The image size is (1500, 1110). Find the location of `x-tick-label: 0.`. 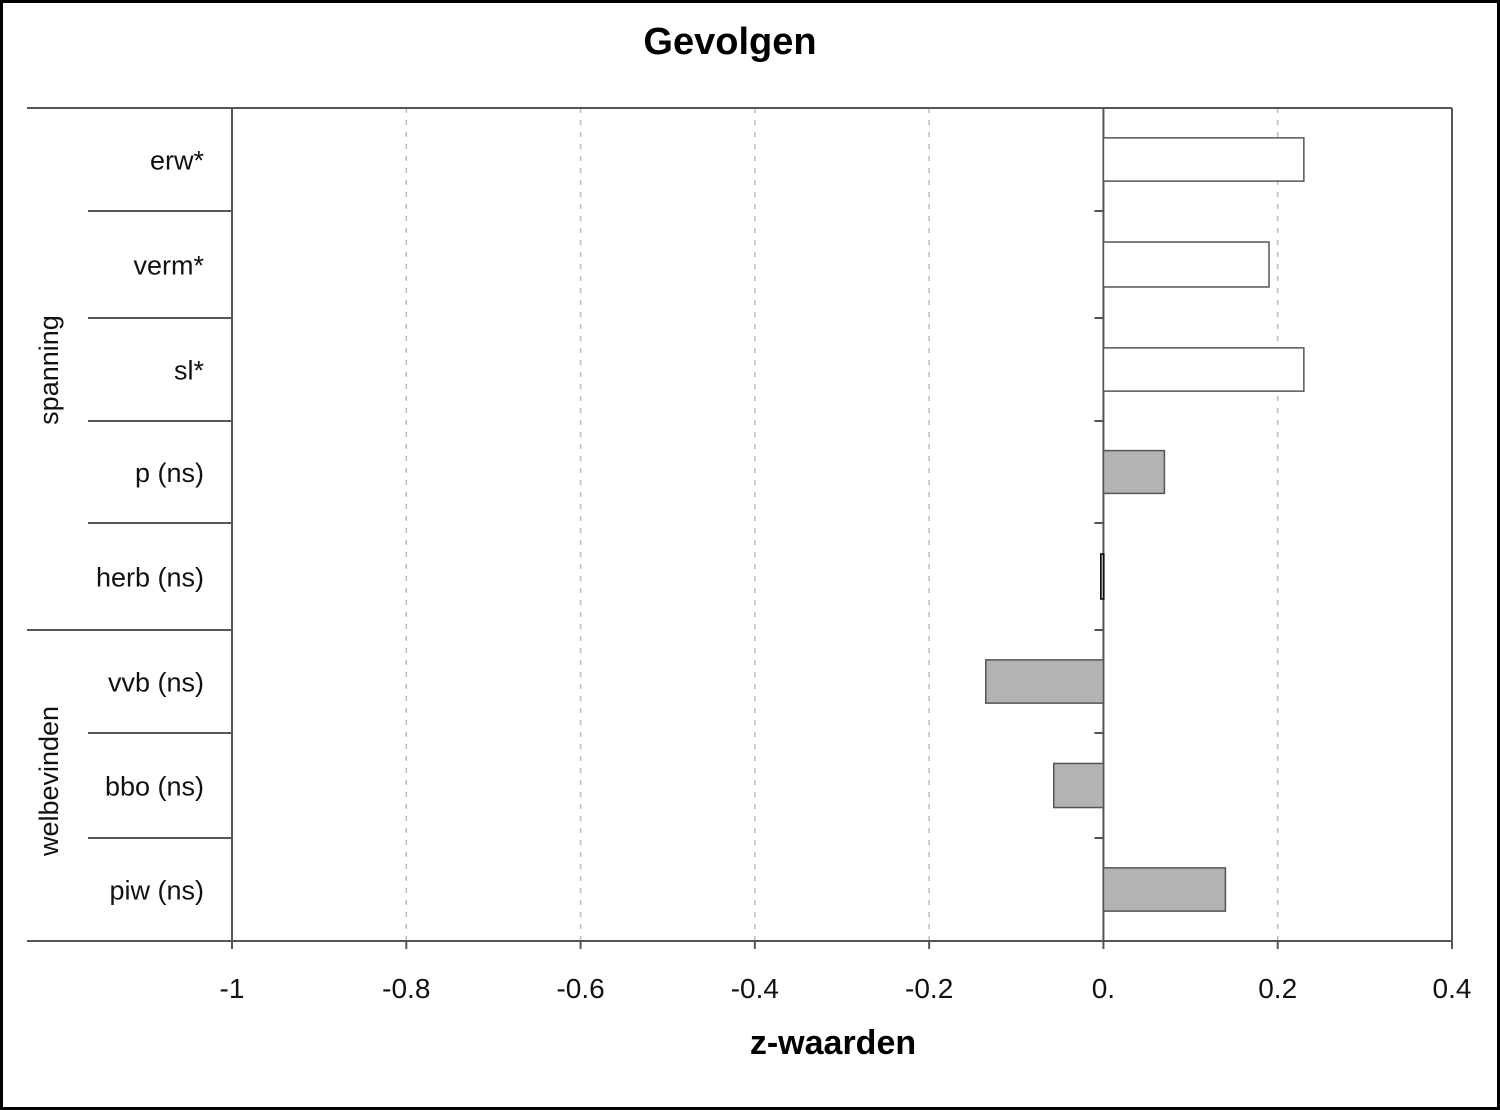

x-tick-label: 0. is located at coordinates (1103, 988).